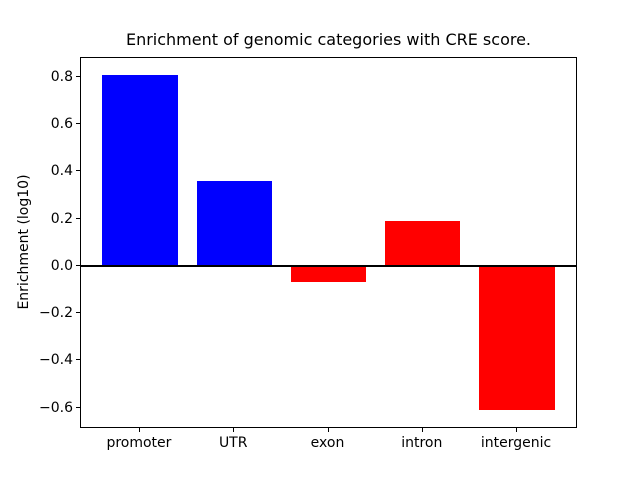  Describe the element at coordinates (517, 337) in the screenshot. I see `bar-intergenic` at that location.